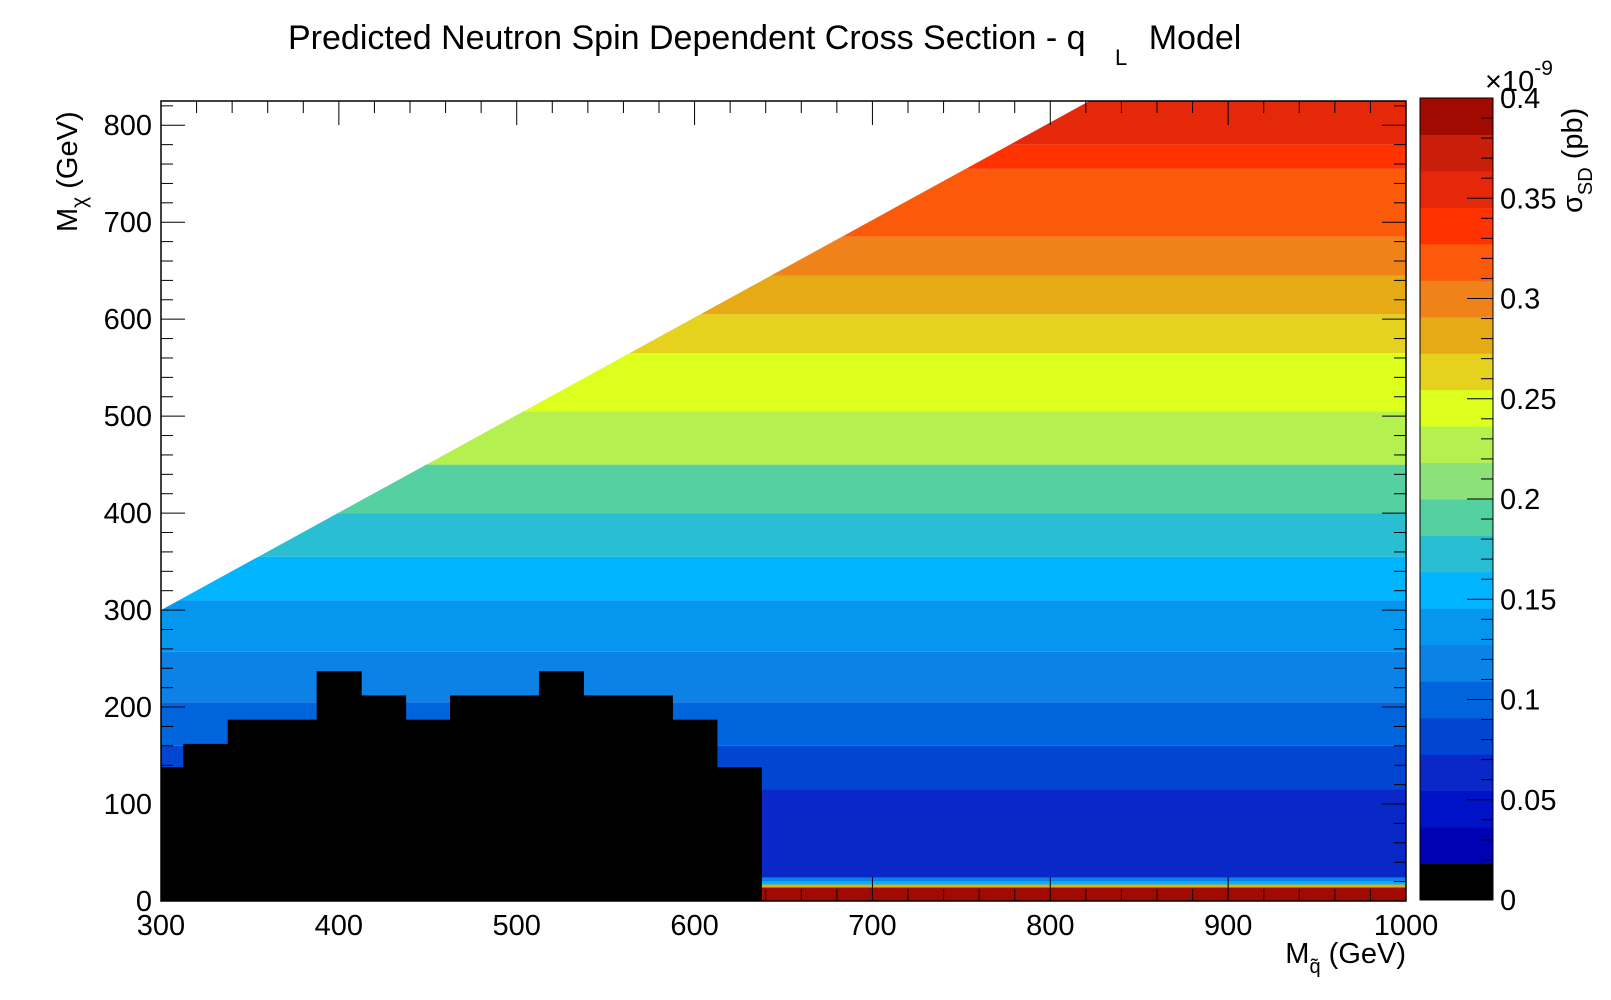 The width and height of the screenshot is (1611, 1000). Describe the element at coordinates (128, 611) in the screenshot. I see `y-tick-label: 300` at that location.